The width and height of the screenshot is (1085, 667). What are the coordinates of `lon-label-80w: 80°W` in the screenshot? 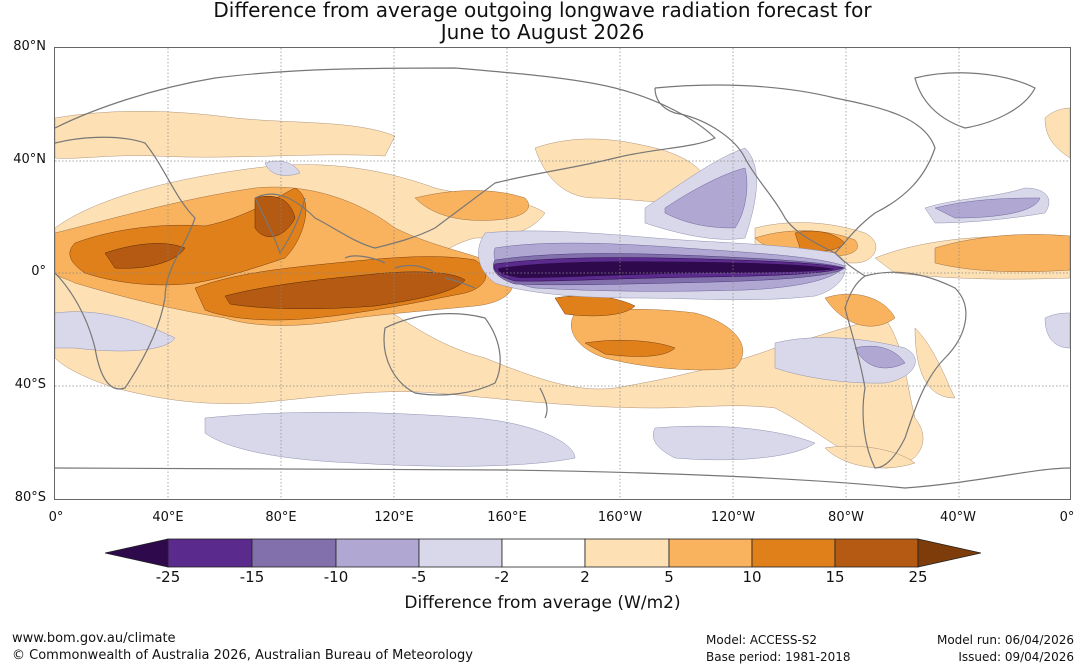 It's located at (846, 517).